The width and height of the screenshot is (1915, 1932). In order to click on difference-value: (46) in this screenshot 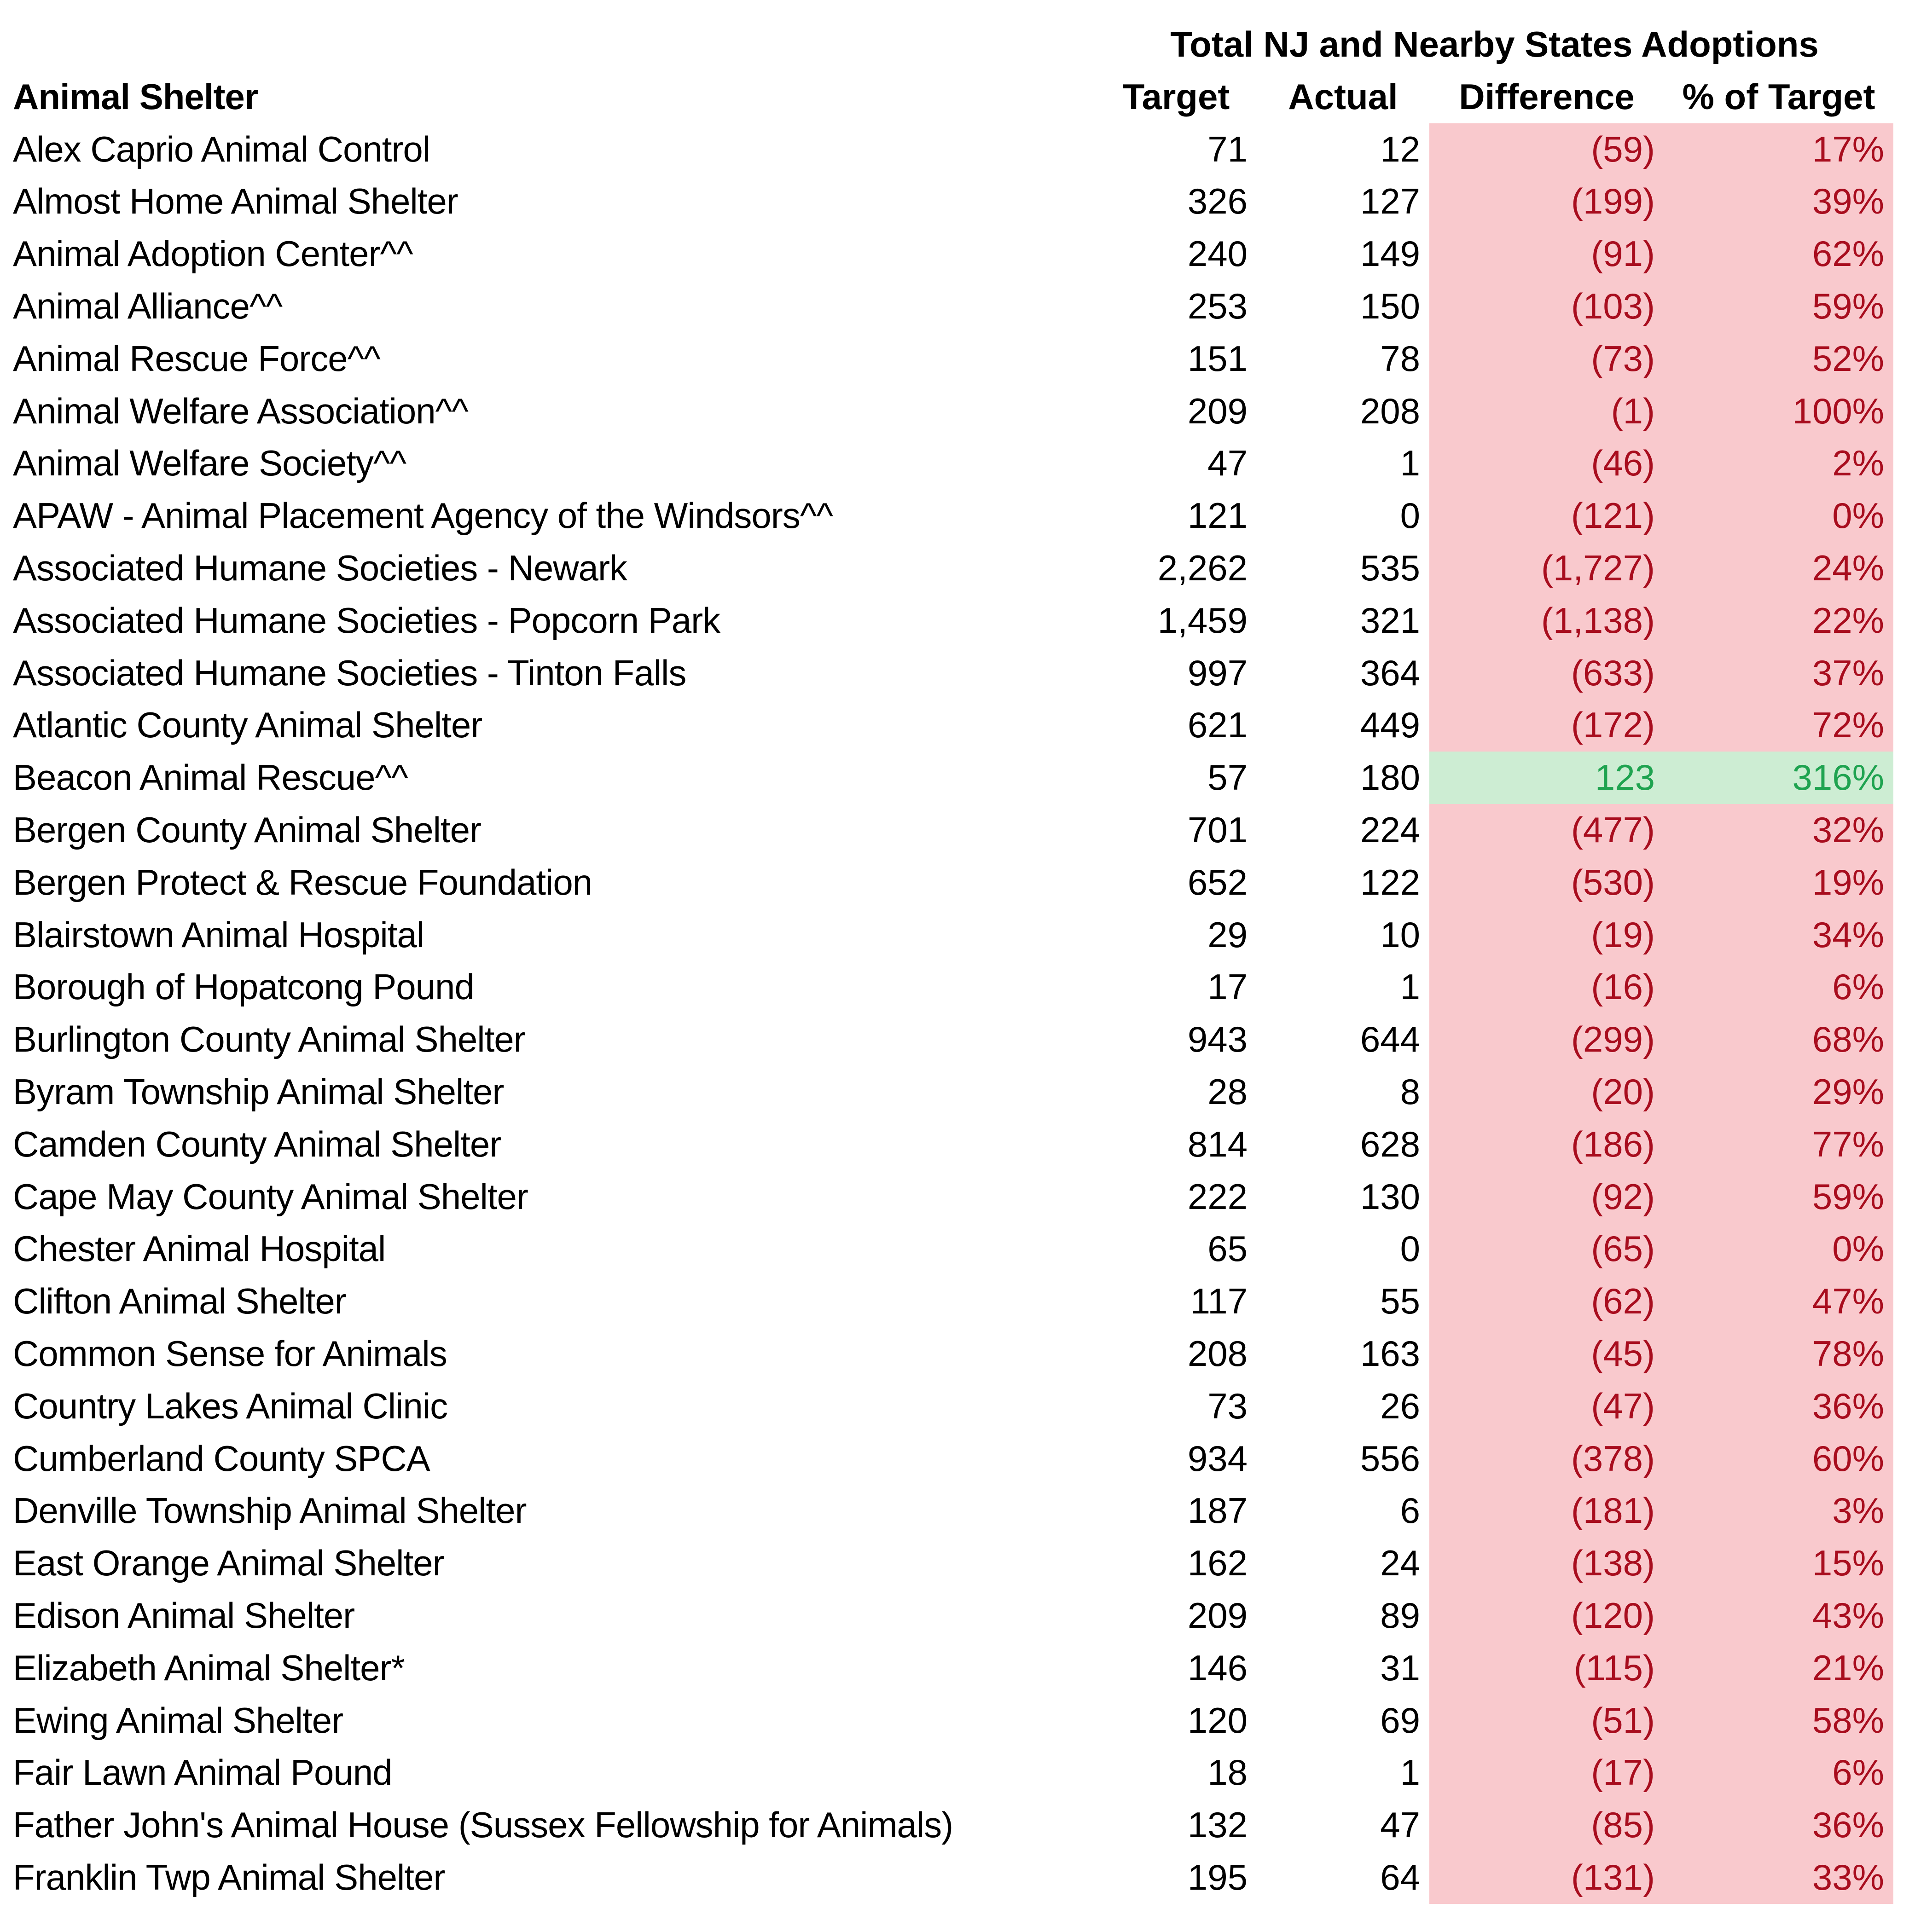, I will do `click(1546, 464)`.